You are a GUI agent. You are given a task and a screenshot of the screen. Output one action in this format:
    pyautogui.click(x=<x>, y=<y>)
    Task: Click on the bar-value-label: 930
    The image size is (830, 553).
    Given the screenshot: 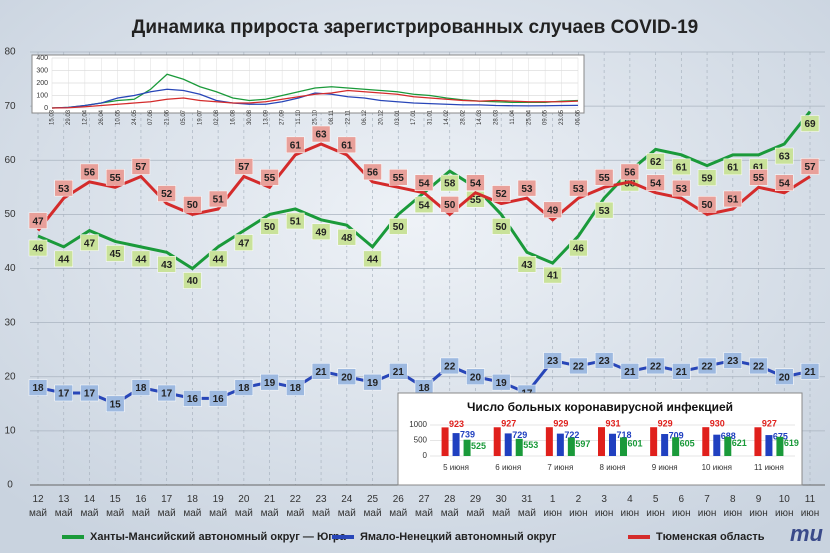 What is the action you would take?
    pyautogui.click(x=717, y=424)
    